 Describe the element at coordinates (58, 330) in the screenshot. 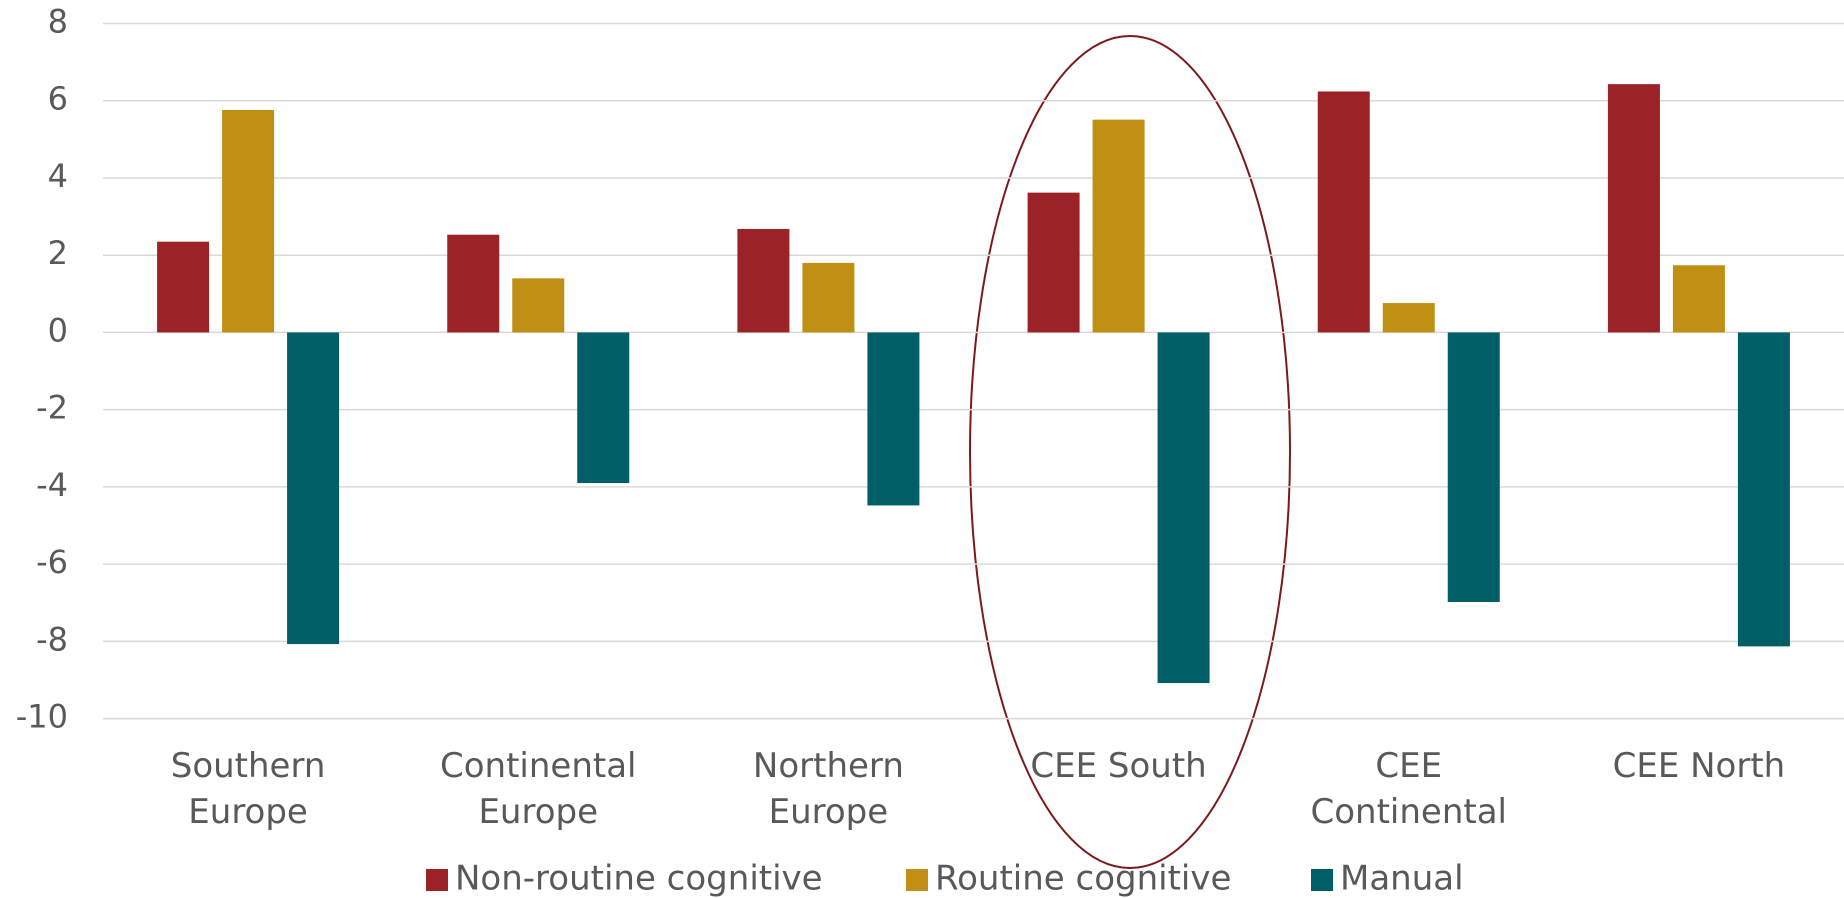

I see `y-tick-label: 0` at that location.